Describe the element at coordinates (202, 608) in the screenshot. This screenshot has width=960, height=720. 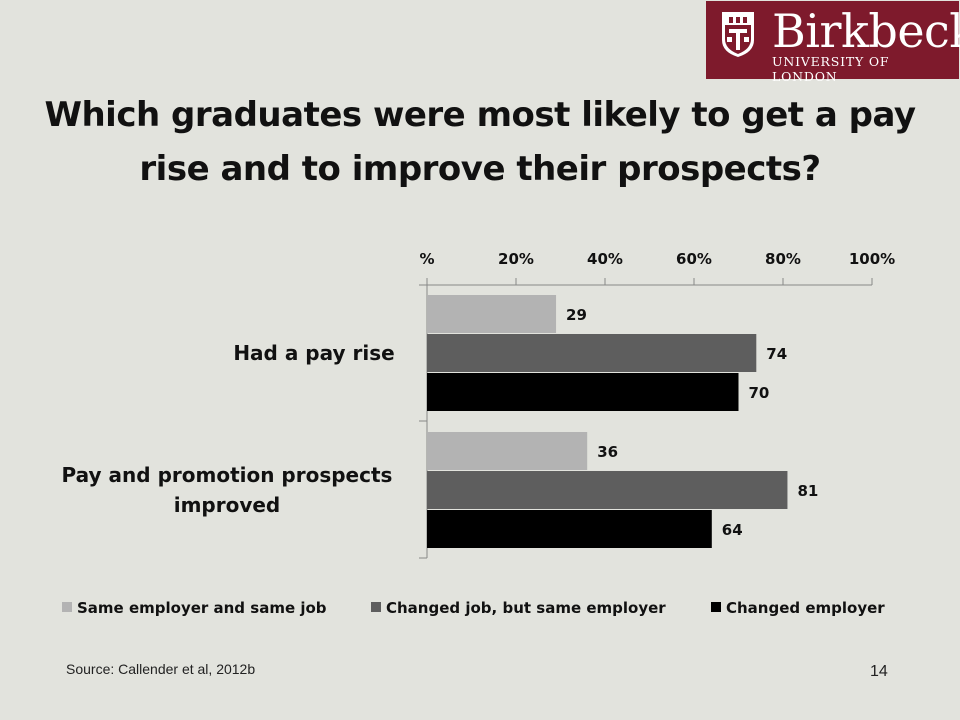
I see `legend-label: Same employer and same job` at that location.